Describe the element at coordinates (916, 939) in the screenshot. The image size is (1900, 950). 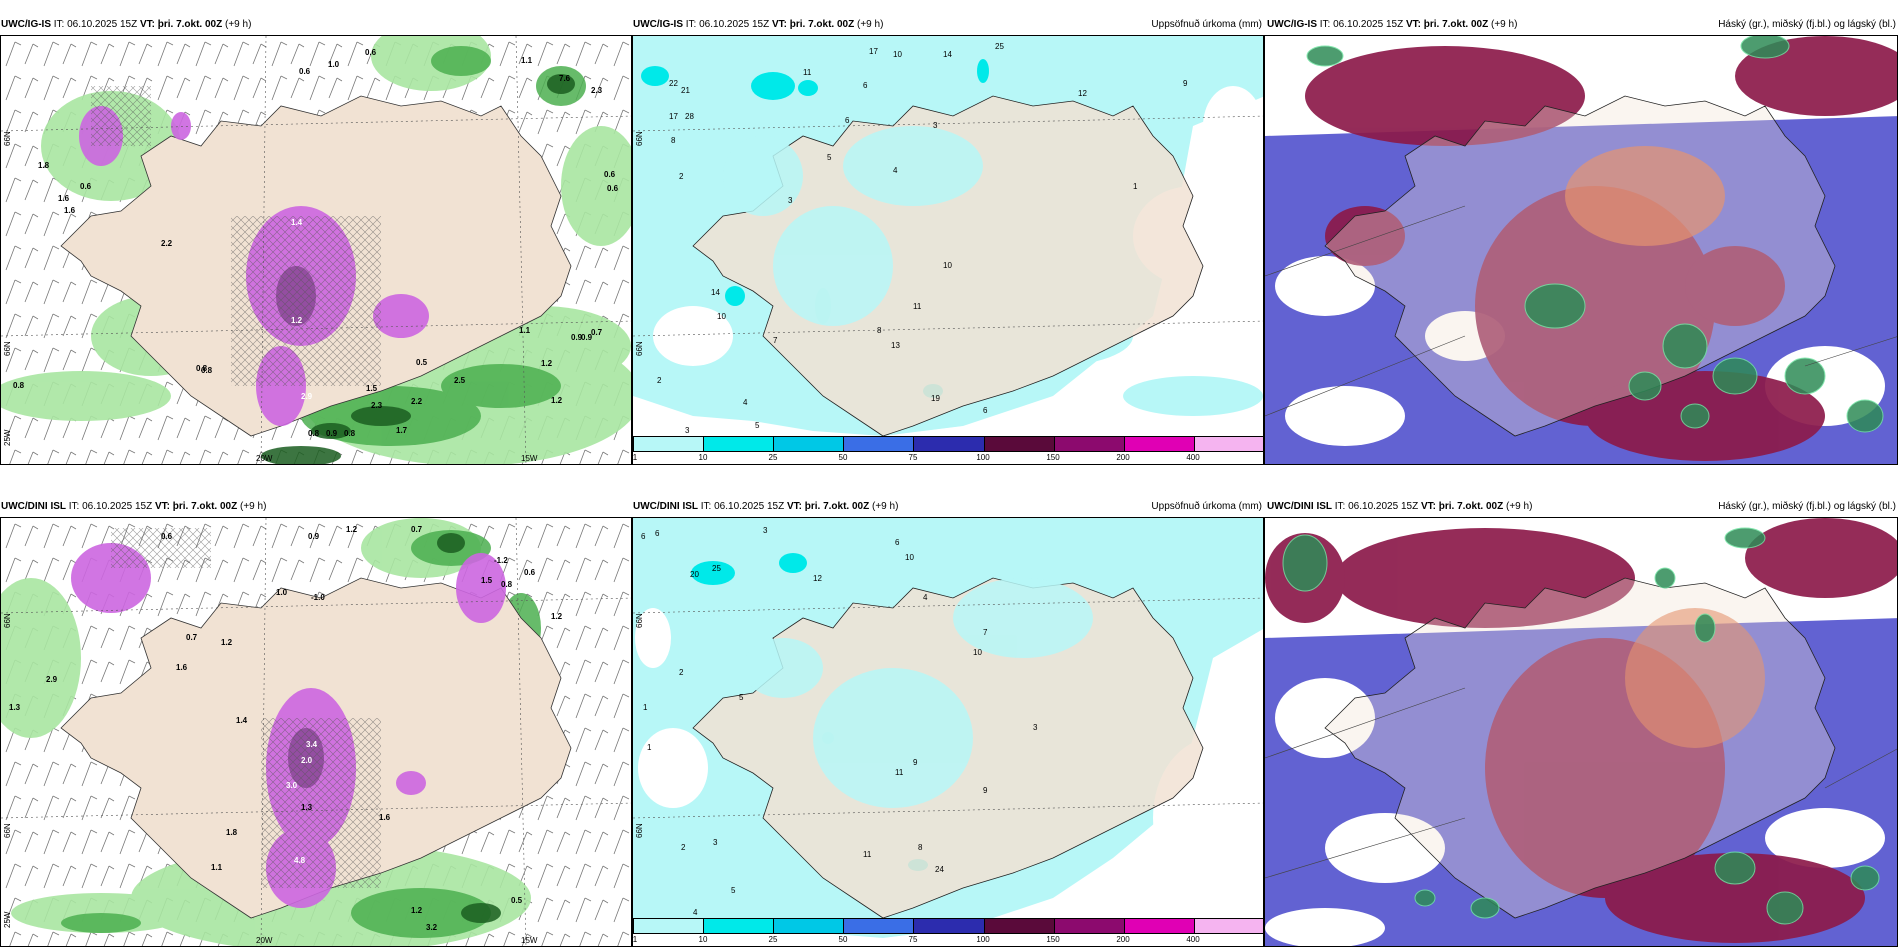
I see `colorbar-ticks-dini: 1 10 25 50 75 100 150 200 400` at that location.